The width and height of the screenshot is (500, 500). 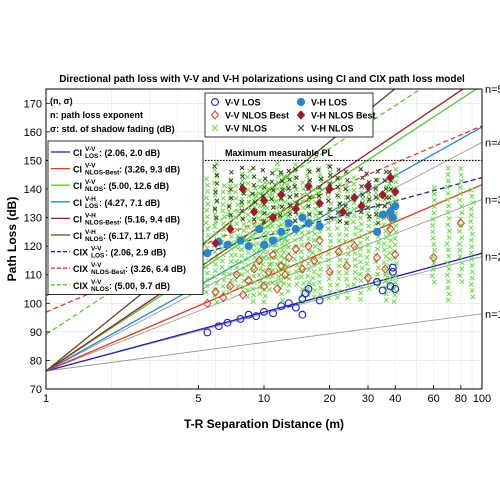 I want to click on model-legend-sup: V-V, so click(x=96, y=265).